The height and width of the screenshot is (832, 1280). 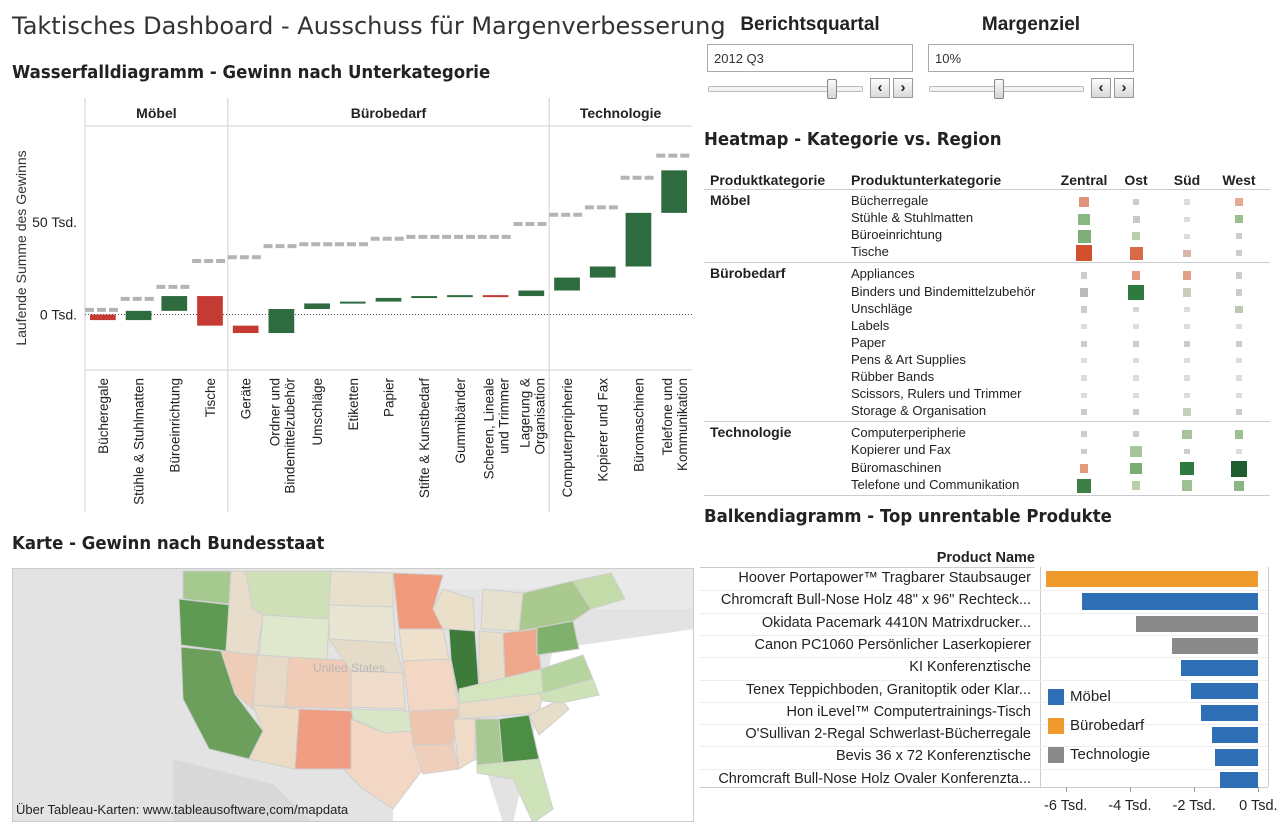 What do you see at coordinates (271, 681) in the screenshot?
I see `state-utah` at bounding box center [271, 681].